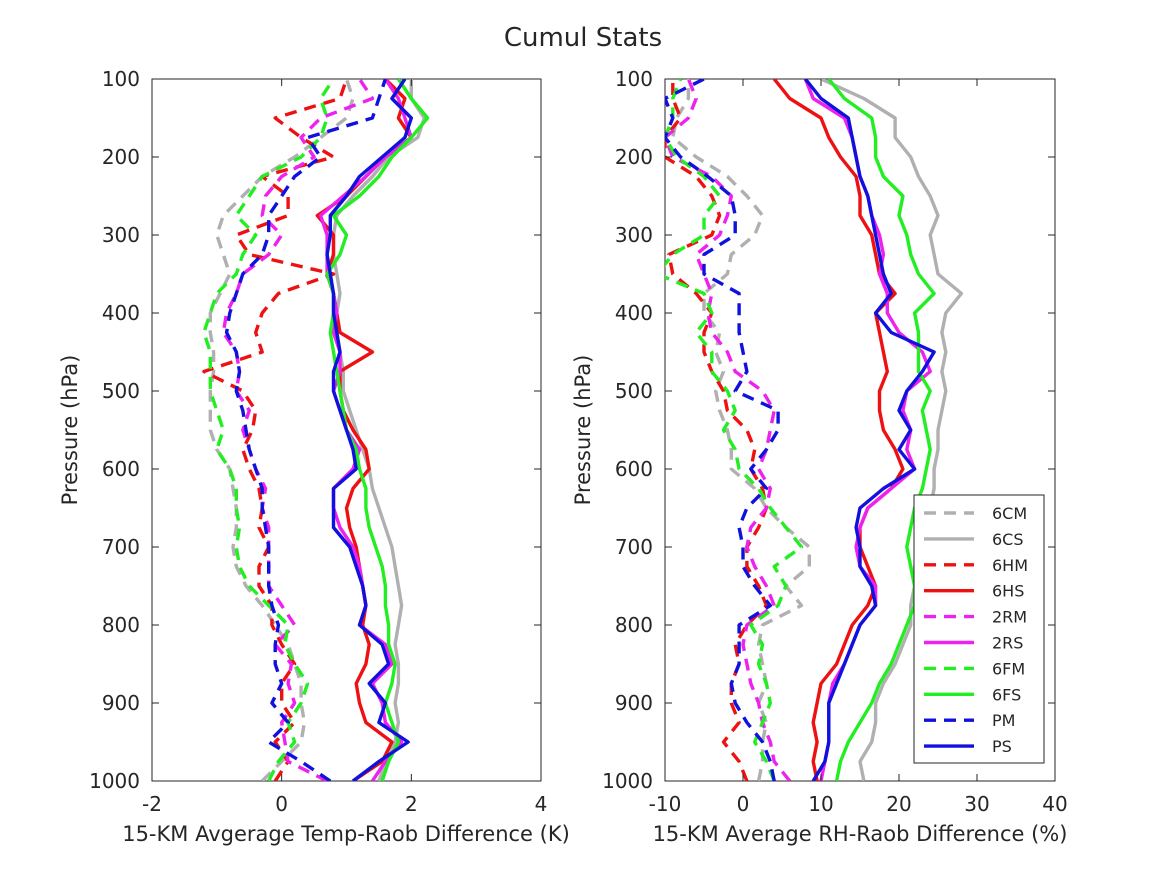 This screenshot has width=1167, height=880. What do you see at coordinates (976, 804) in the screenshot?
I see `x-tick-label: 30` at bounding box center [976, 804].